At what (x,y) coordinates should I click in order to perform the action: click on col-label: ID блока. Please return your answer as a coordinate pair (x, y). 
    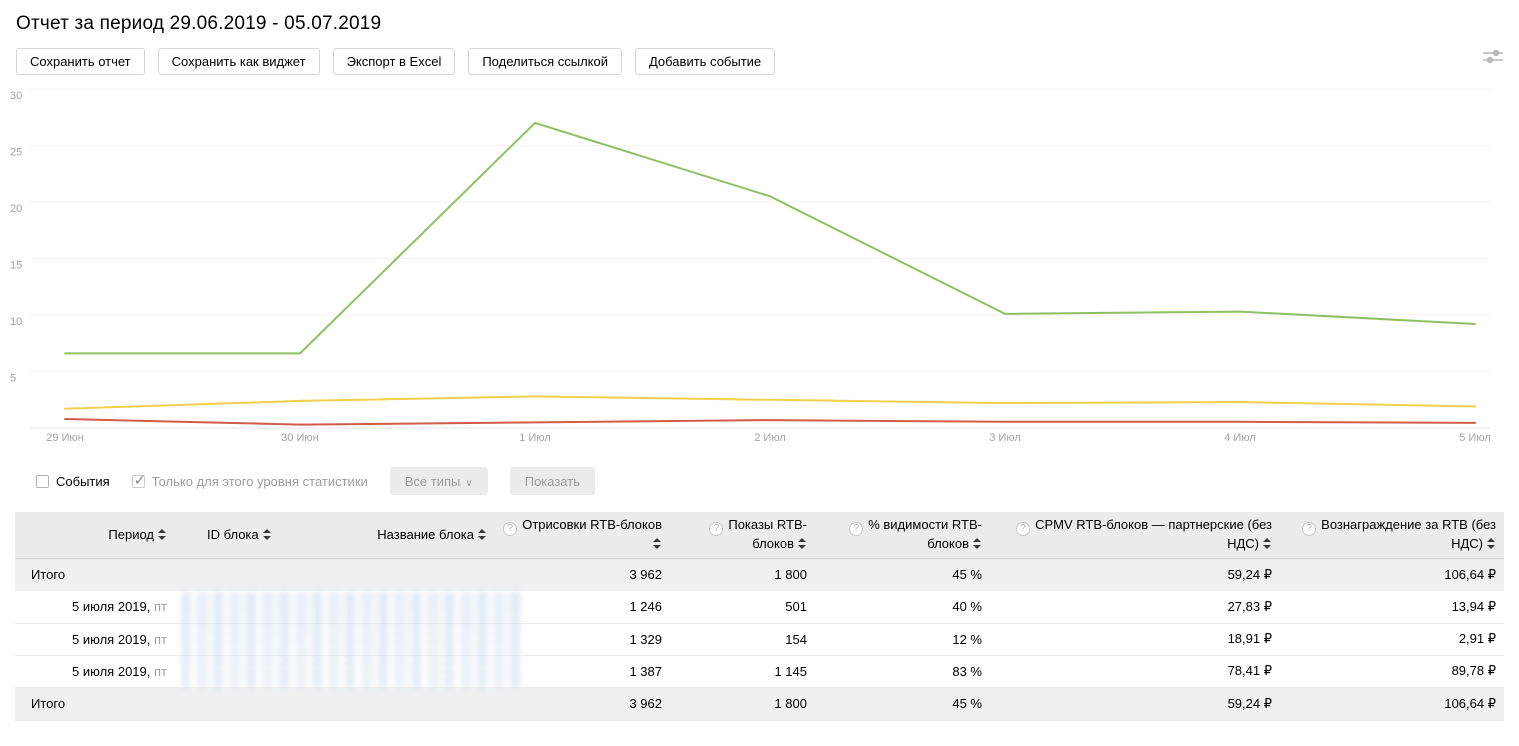
    Looking at the image, I should click on (233, 534).